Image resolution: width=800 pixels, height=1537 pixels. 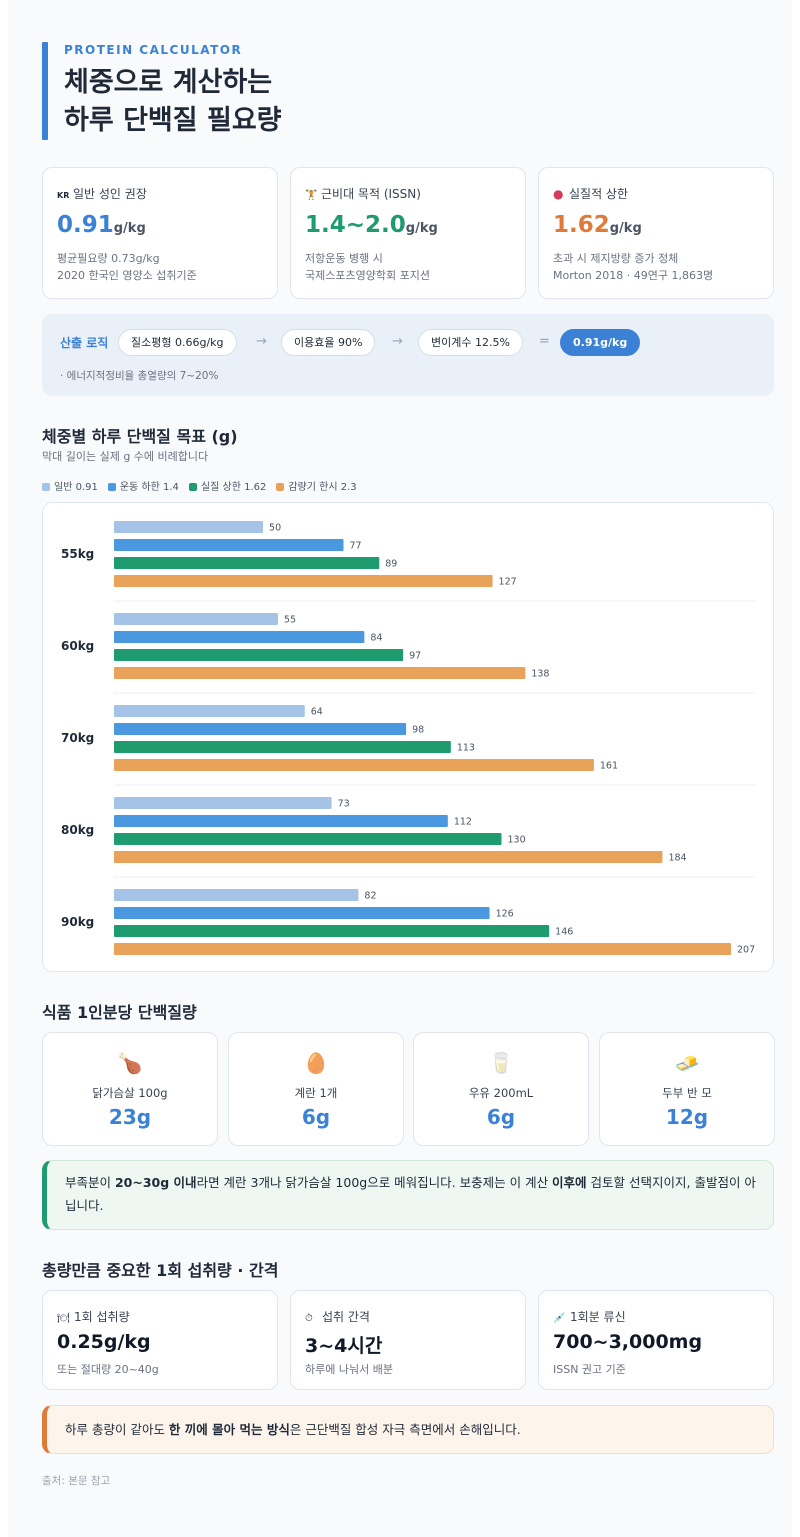 What do you see at coordinates (160, 1270) in the screenshot?
I see `timing-title: 총량만큼 중요한 1회 섭취량 · 간격` at bounding box center [160, 1270].